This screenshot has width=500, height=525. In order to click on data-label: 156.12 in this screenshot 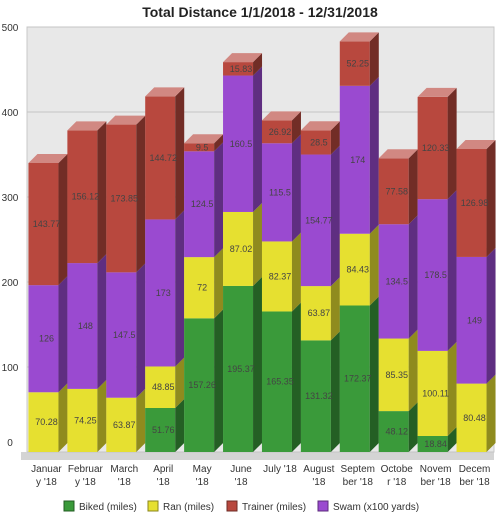, I will do `click(86, 197)`.